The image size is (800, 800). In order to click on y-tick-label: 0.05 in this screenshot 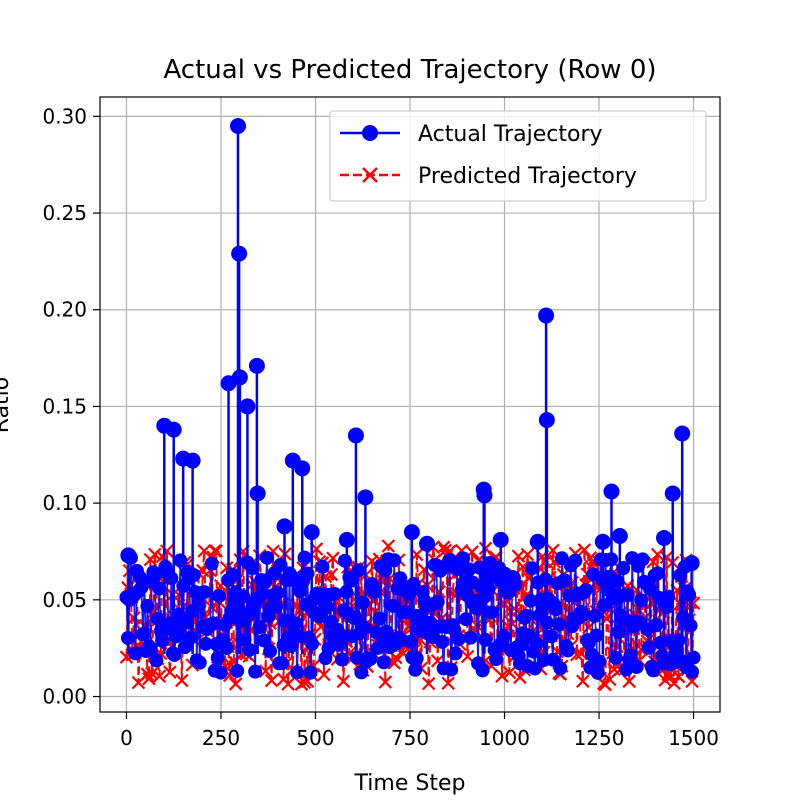, I will do `click(64, 600)`.